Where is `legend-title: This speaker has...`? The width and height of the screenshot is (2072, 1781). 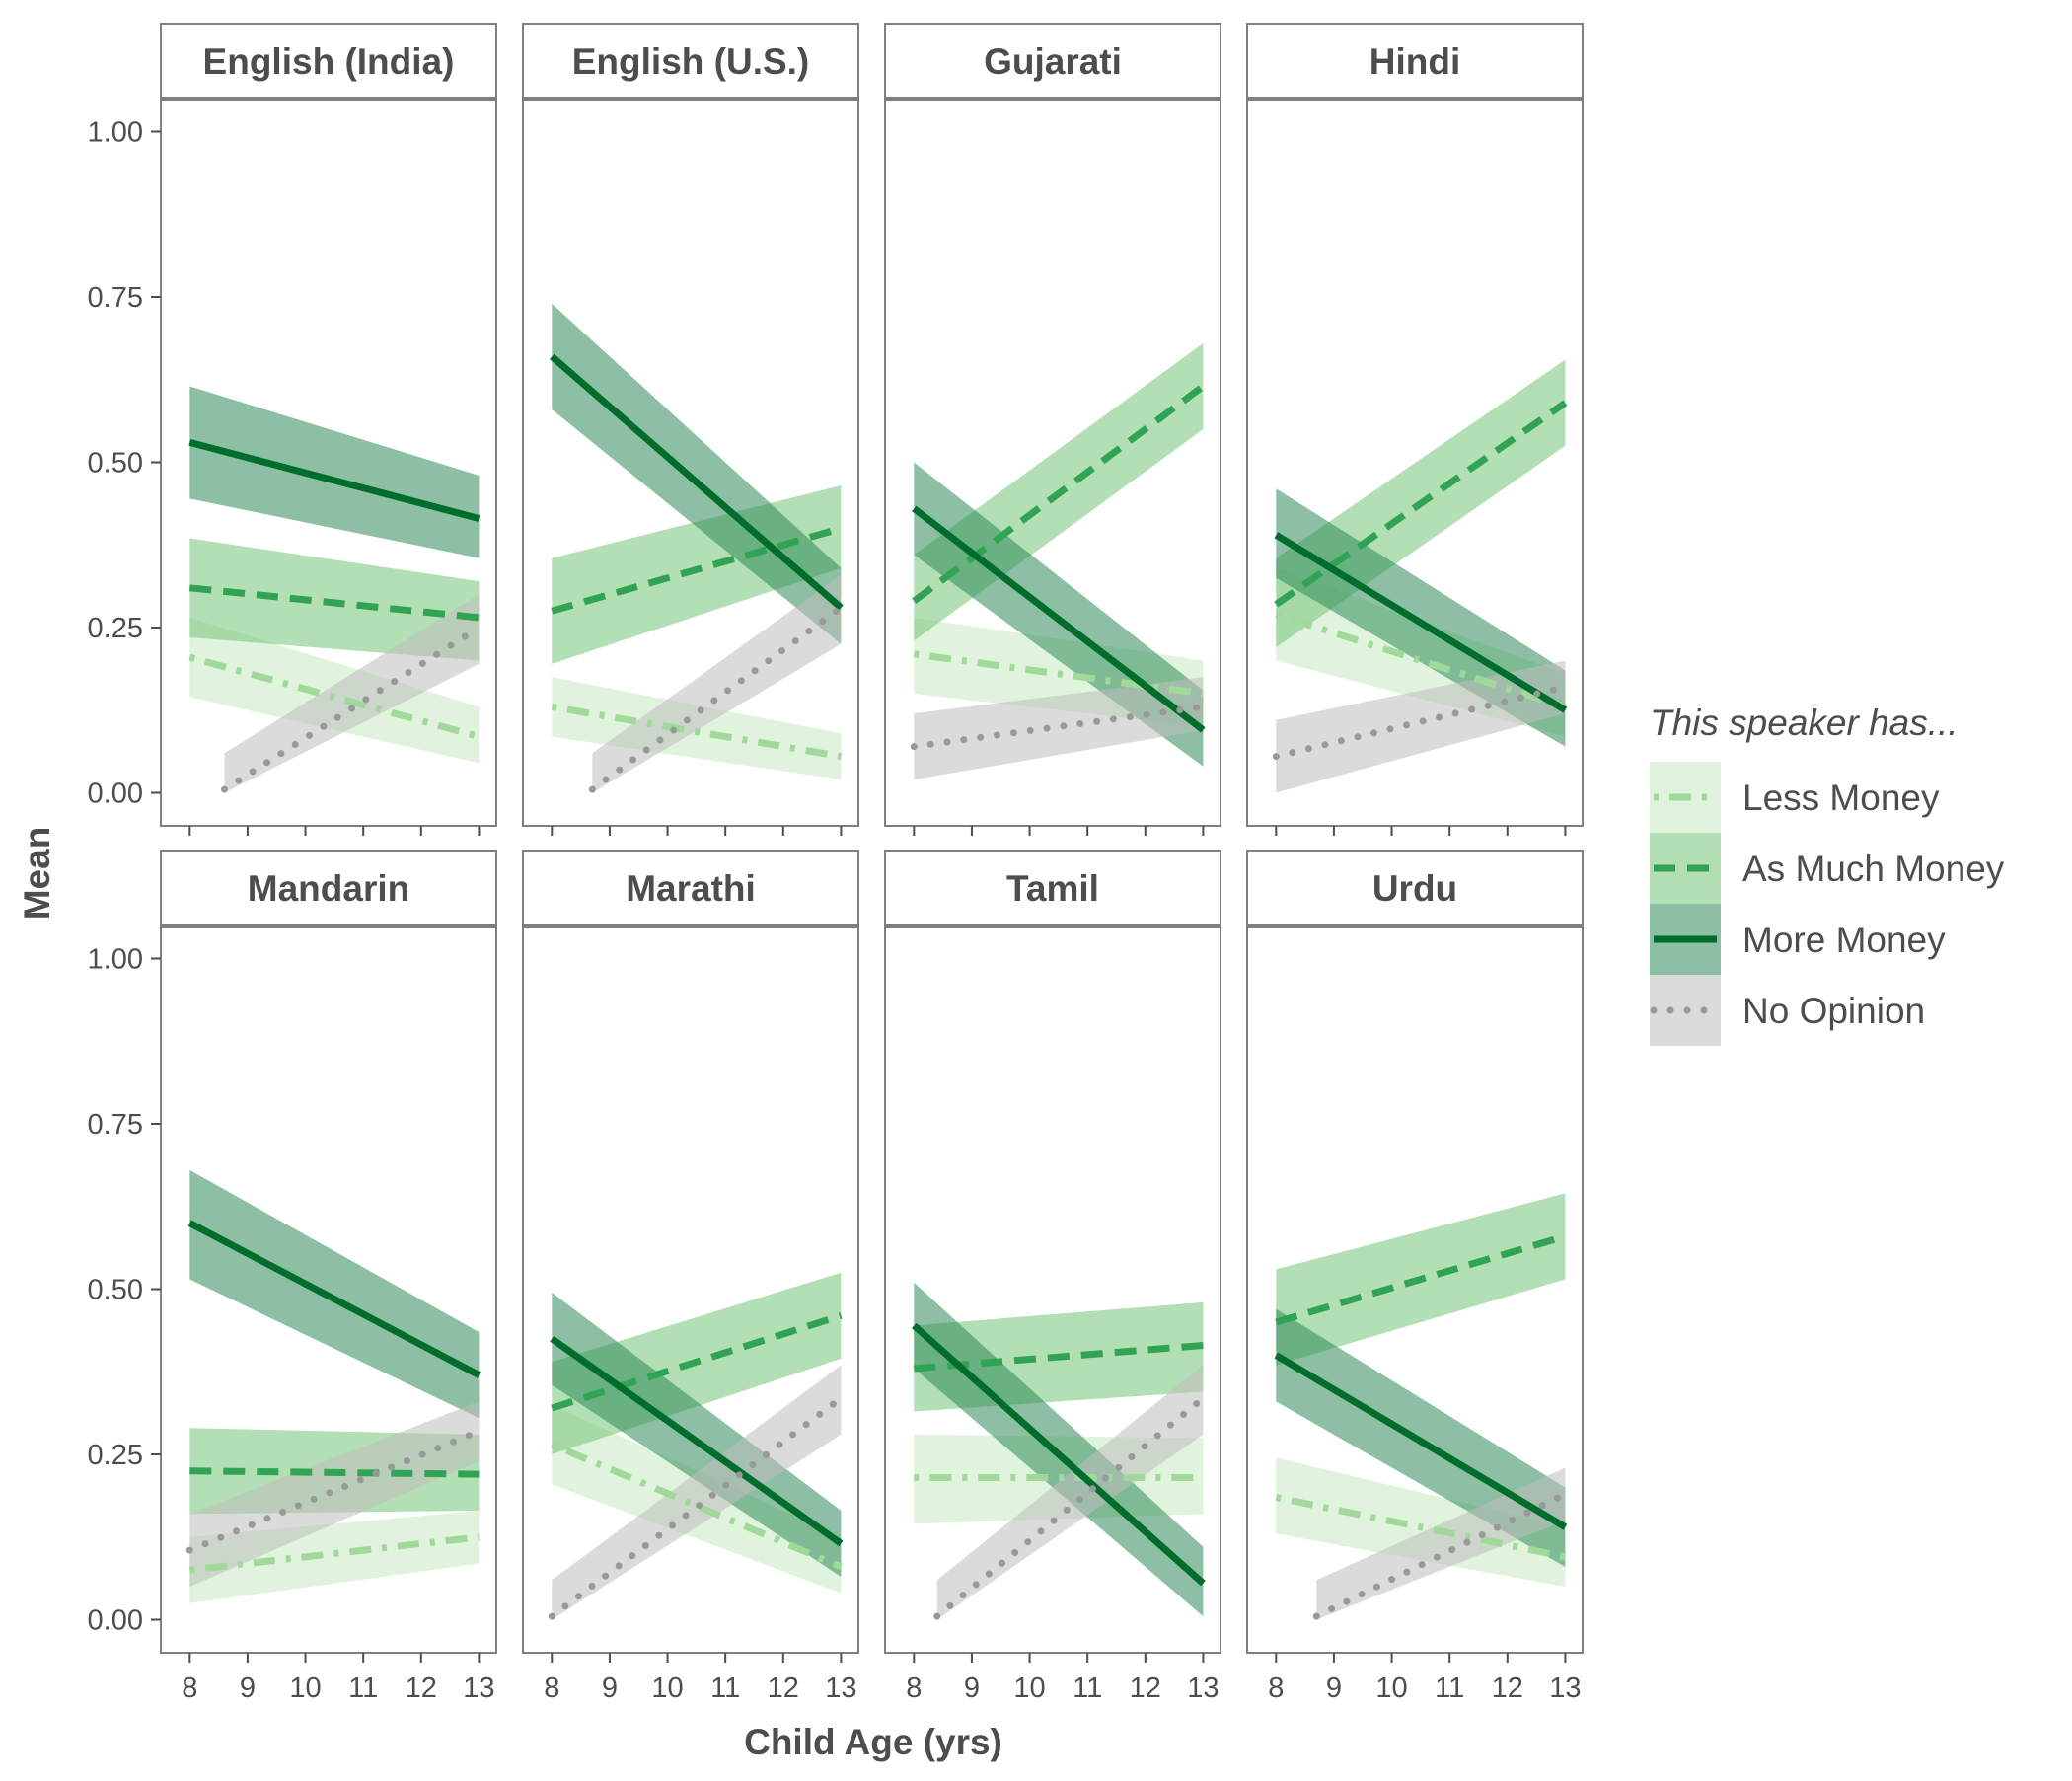
legend-title: This speaker has... is located at coordinates (1805, 723).